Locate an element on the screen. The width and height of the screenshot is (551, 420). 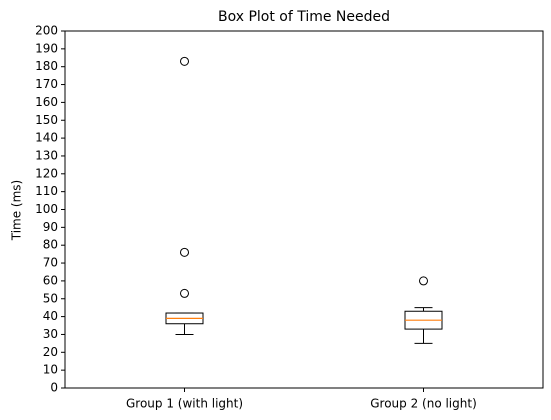
y-tick-label: 200 is located at coordinates (46, 31).